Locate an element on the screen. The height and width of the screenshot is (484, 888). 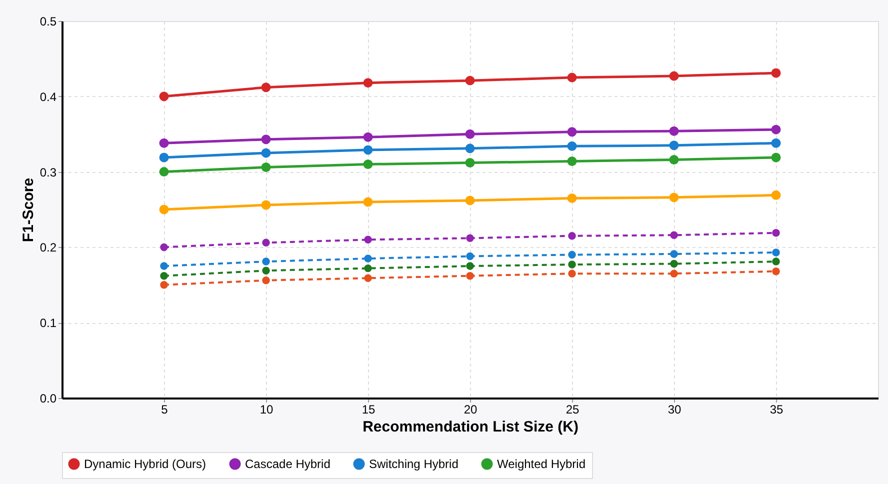
y-tick-label: 0.3 is located at coordinates (48, 172).